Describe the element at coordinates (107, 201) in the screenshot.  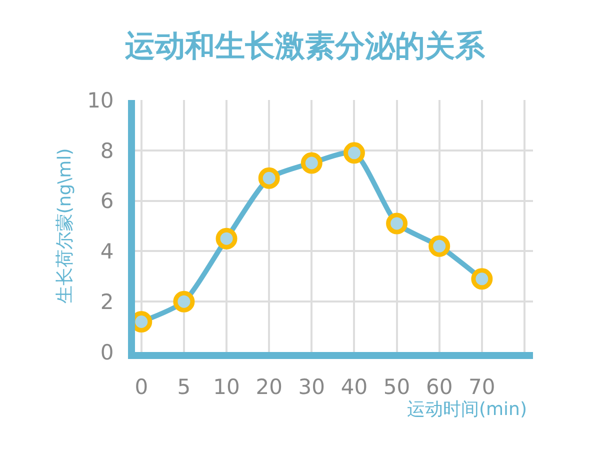
I see `y-tick-label: 6` at that location.